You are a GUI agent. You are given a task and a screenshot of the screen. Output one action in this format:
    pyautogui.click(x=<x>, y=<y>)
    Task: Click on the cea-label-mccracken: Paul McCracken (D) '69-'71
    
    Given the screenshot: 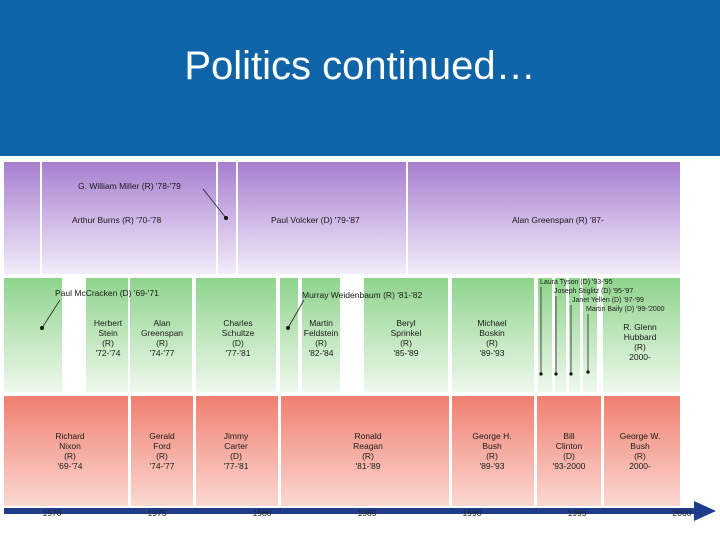 What is the action you would take?
    pyautogui.click(x=107, y=293)
    